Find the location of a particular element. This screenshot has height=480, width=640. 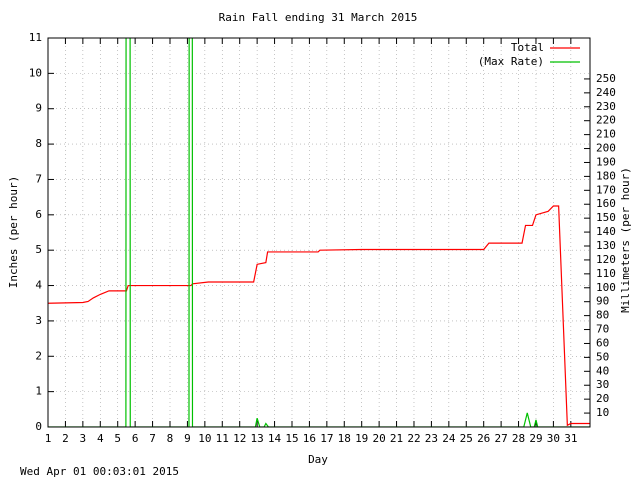

x-tick-label: 10 is located at coordinates (204, 438).